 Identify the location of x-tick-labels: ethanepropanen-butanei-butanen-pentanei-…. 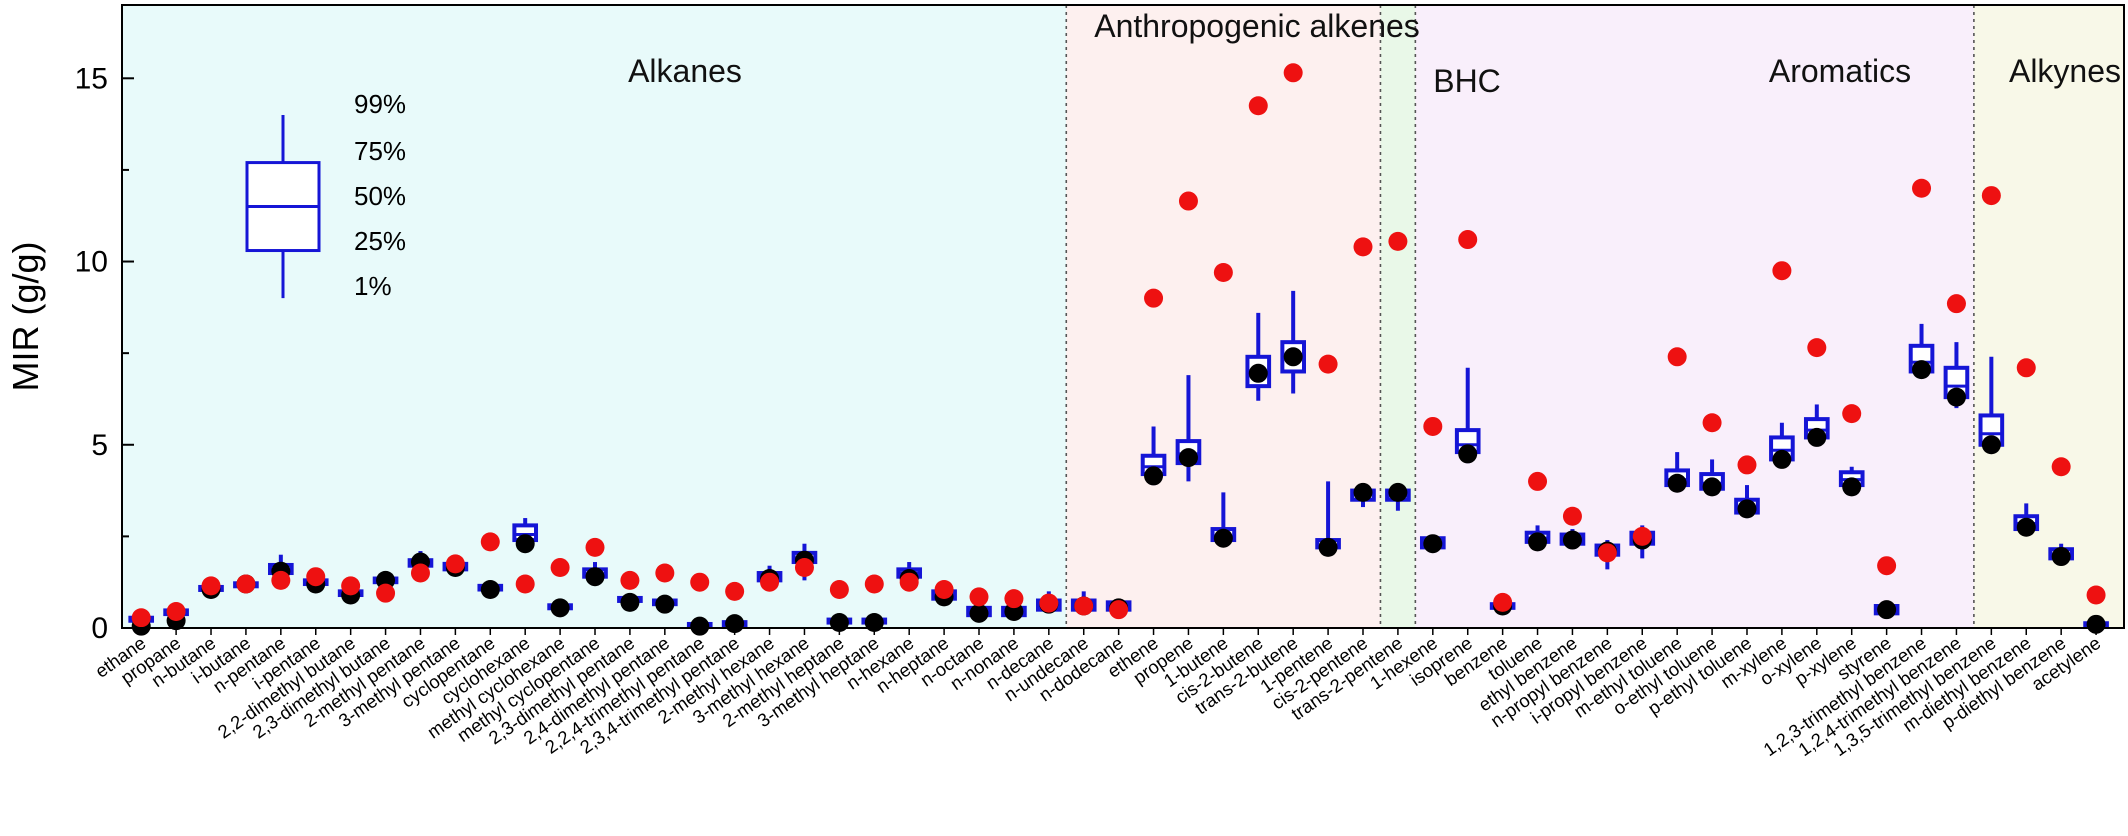
(1097, 694).